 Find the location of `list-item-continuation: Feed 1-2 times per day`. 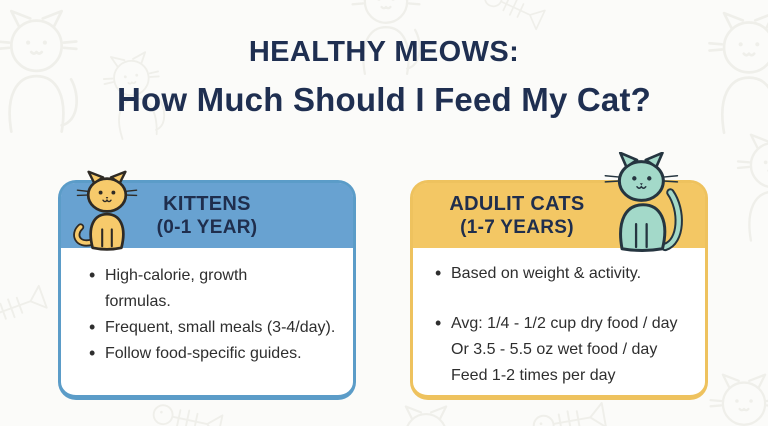

list-item-continuation: Feed 1-2 times per day is located at coordinates (567, 376).